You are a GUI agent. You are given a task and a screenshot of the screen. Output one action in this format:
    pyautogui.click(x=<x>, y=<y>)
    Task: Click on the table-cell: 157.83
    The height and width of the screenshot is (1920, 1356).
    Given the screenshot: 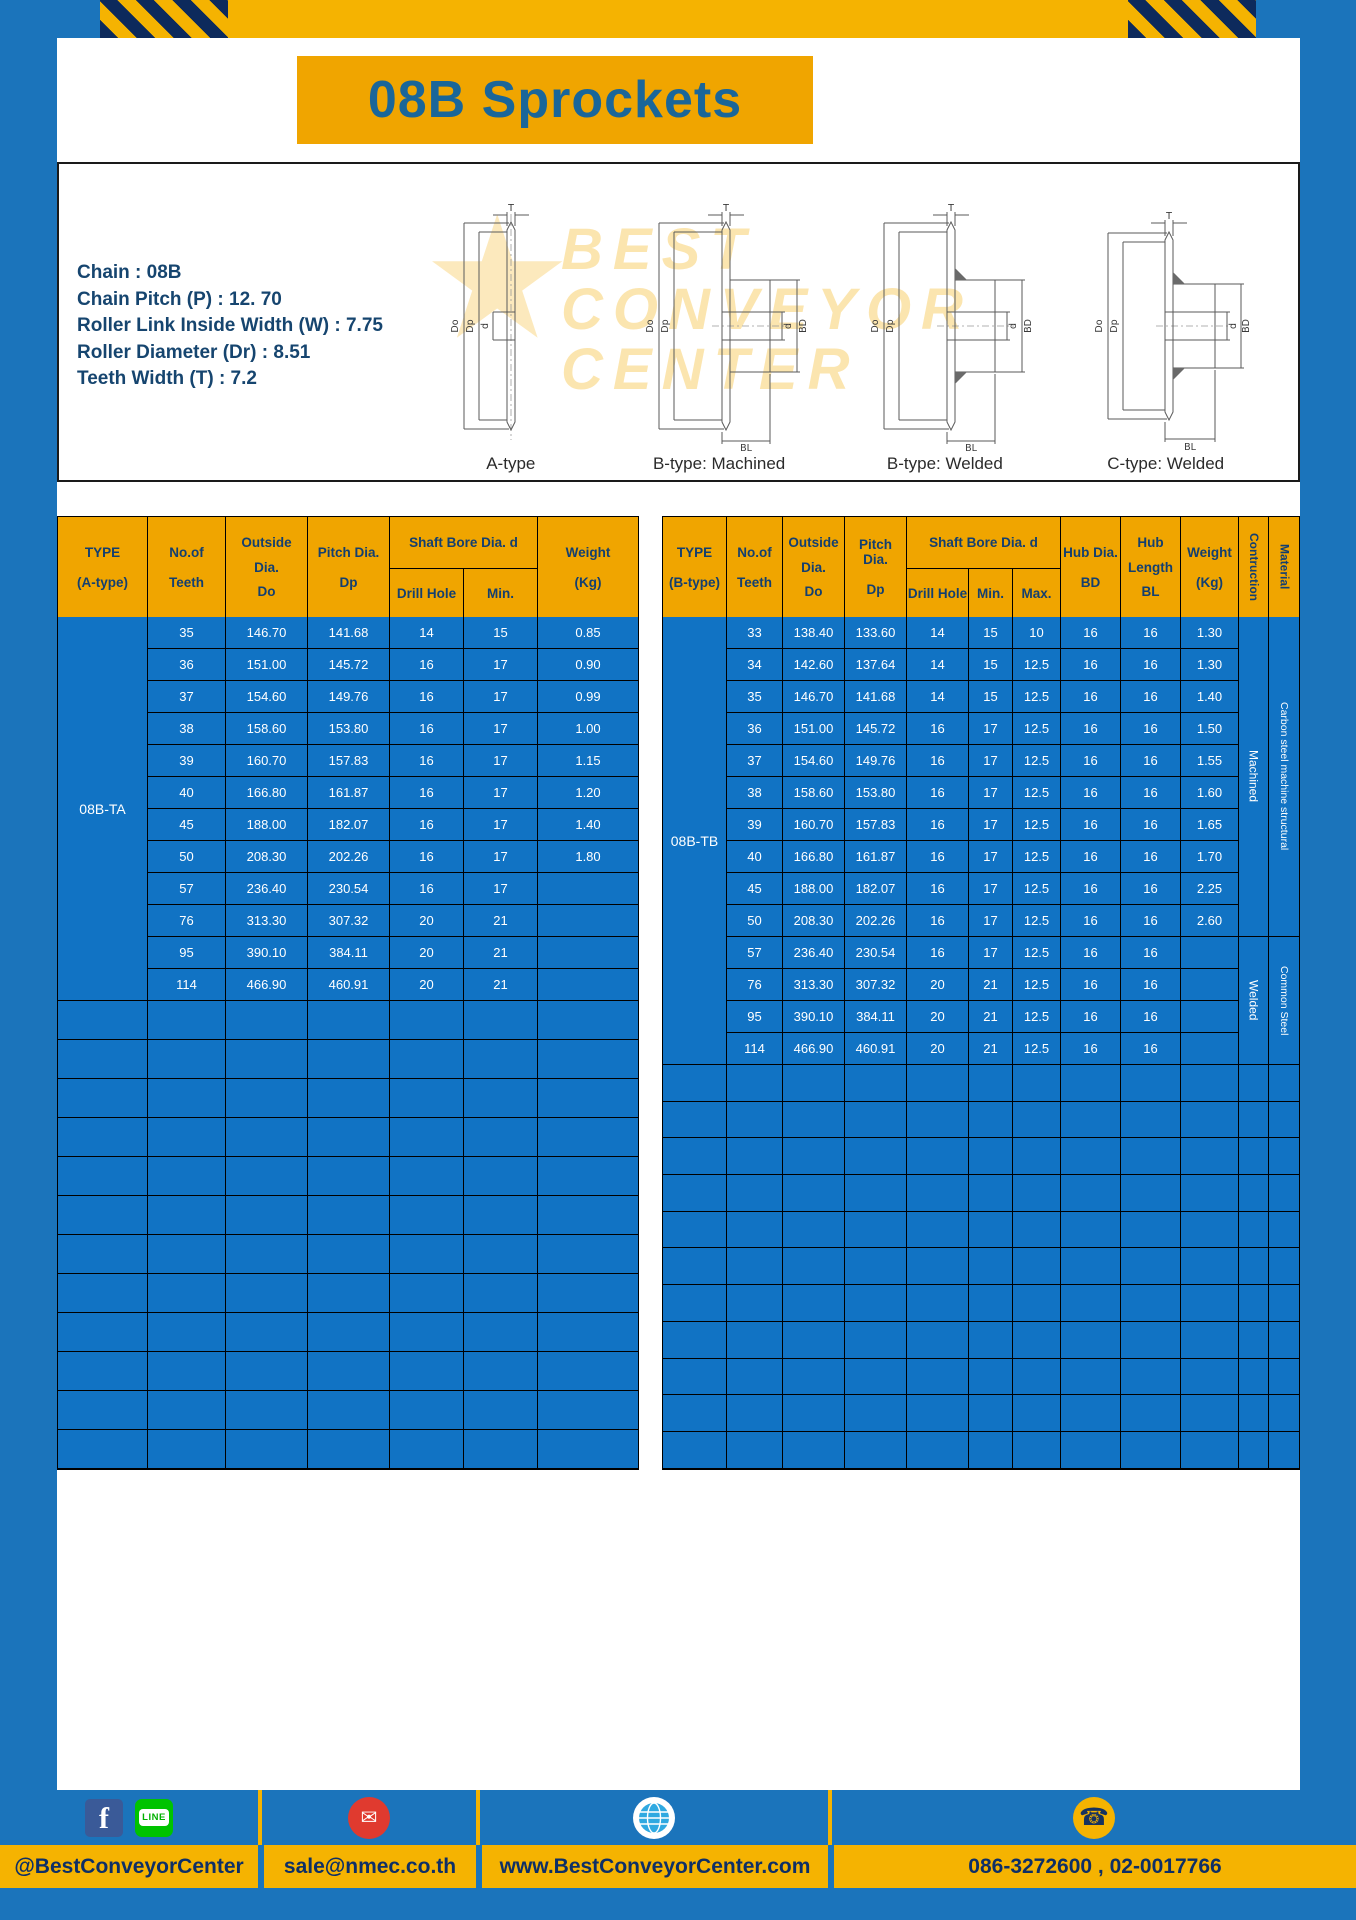 What is the action you would take?
    pyautogui.click(x=349, y=761)
    